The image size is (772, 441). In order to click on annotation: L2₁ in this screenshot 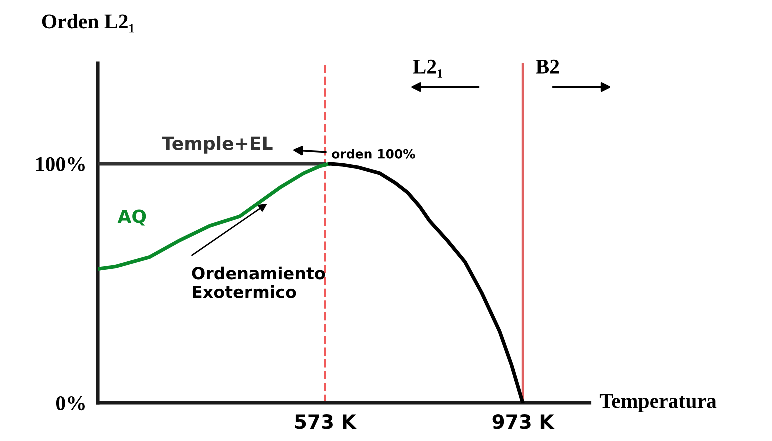, I will do `click(428, 69)`.